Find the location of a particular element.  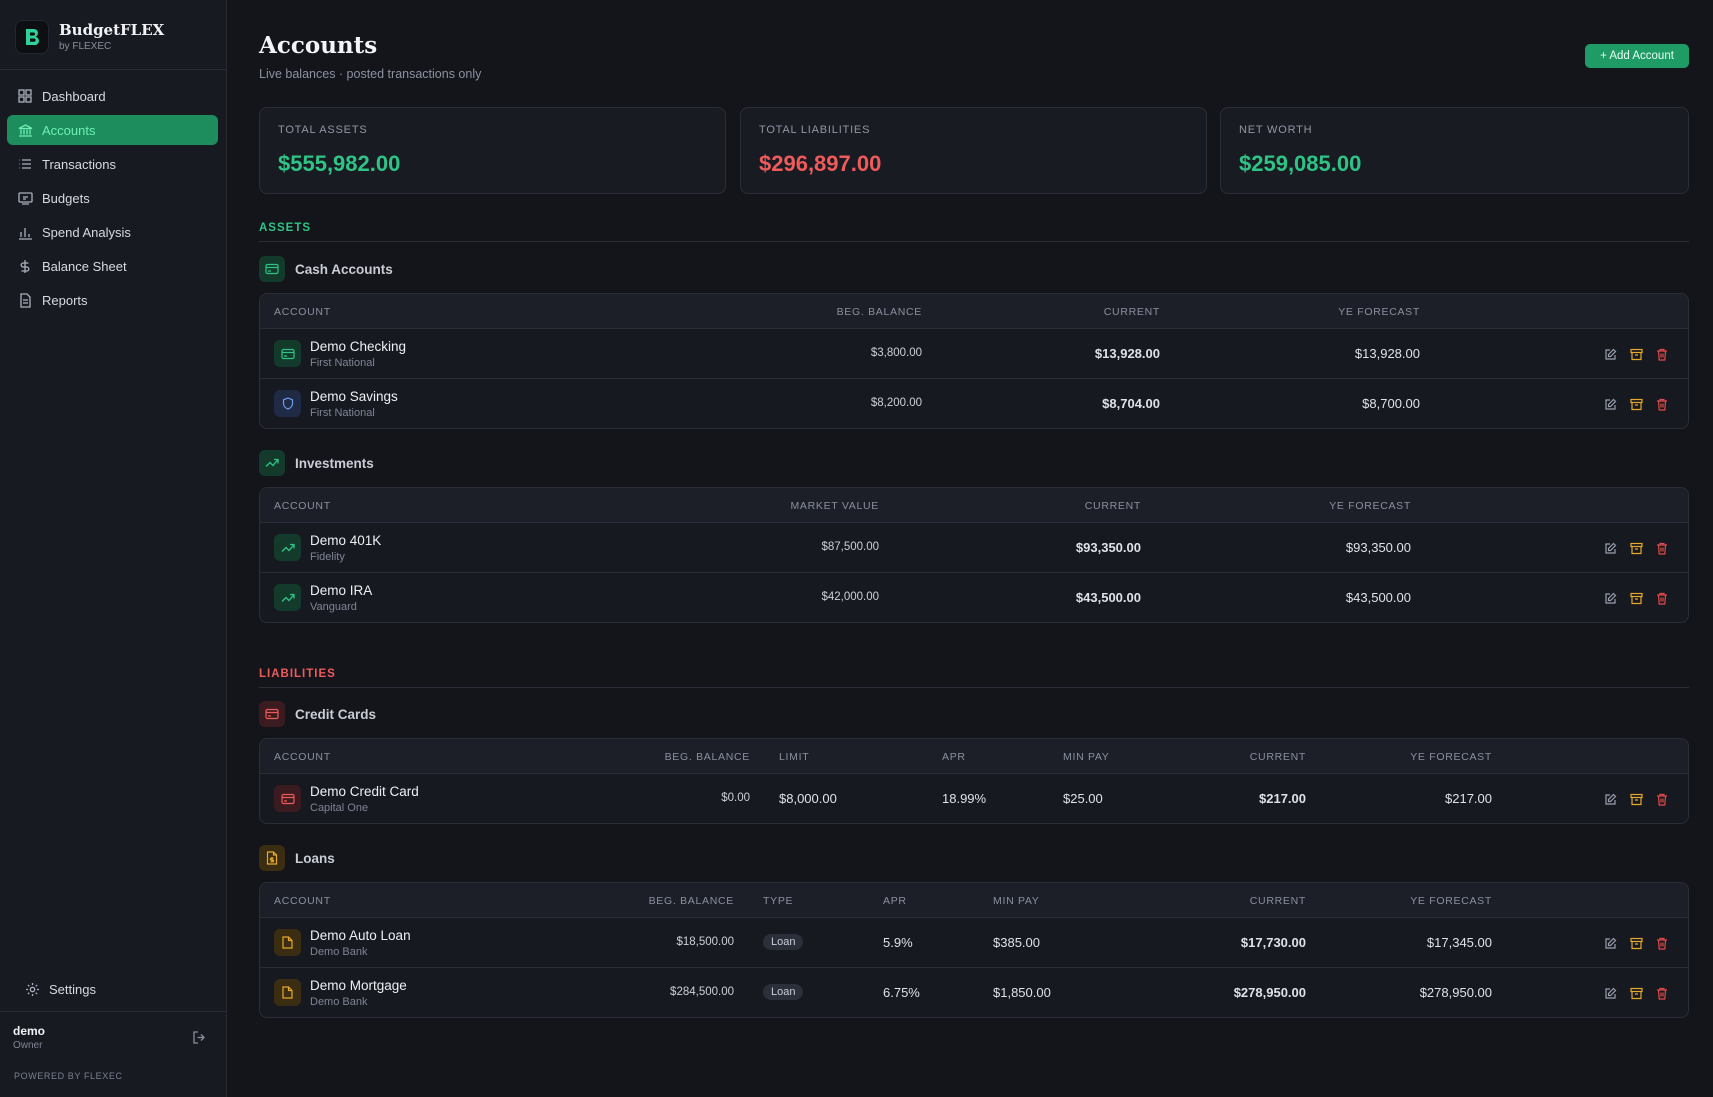

list-icon is located at coordinates (25, 164).